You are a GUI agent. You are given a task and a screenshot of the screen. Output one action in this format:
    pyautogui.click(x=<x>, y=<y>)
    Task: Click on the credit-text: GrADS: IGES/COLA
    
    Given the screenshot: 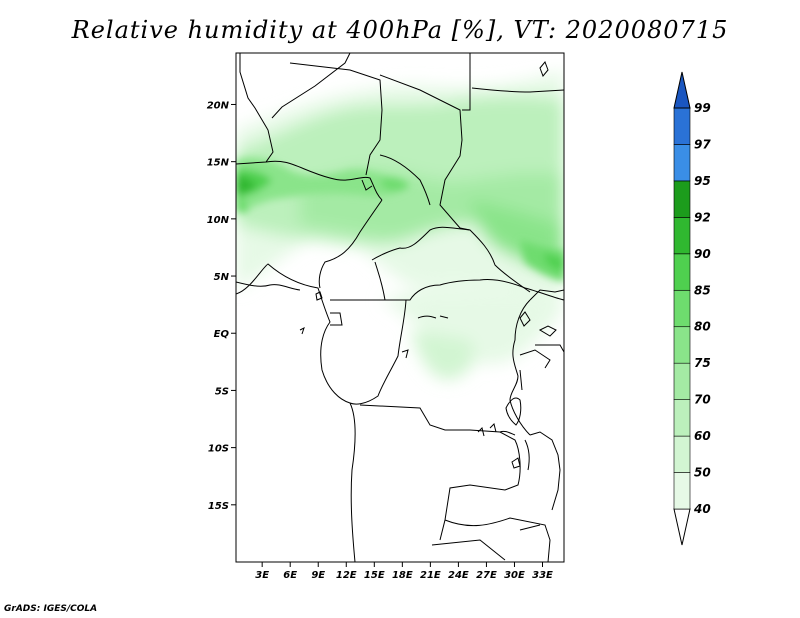 What is the action you would take?
    pyautogui.click(x=51, y=609)
    